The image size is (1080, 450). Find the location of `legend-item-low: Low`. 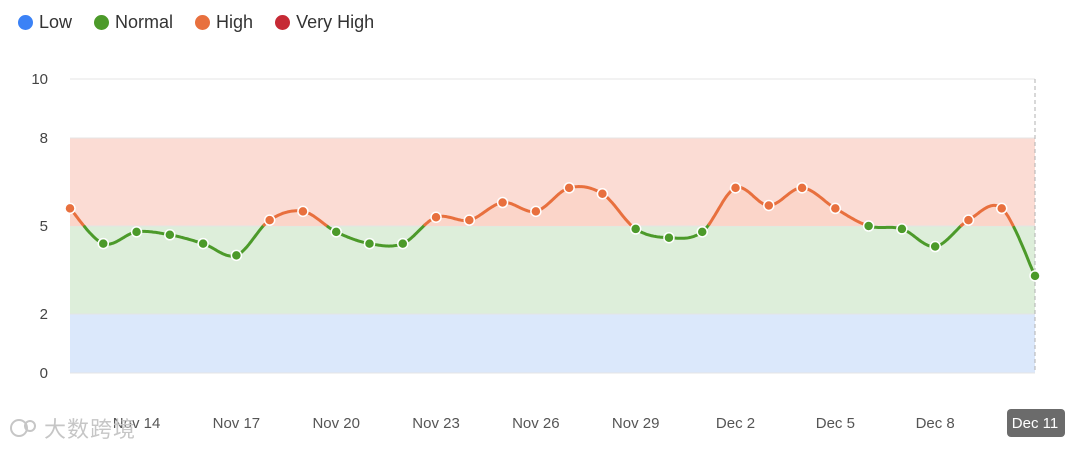

legend-item-low: Low is located at coordinates (45, 22).